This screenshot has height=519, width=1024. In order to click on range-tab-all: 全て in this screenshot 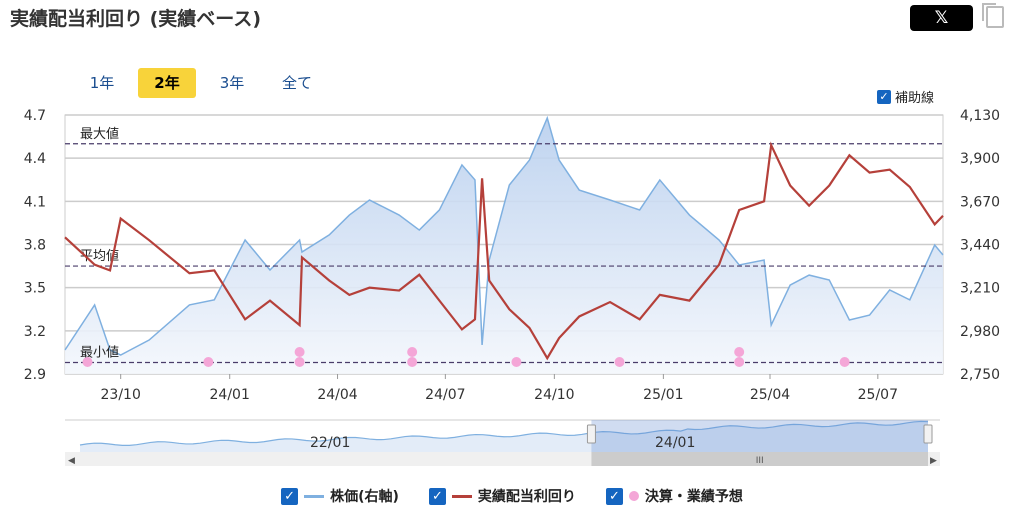, I will do `click(296, 83)`.